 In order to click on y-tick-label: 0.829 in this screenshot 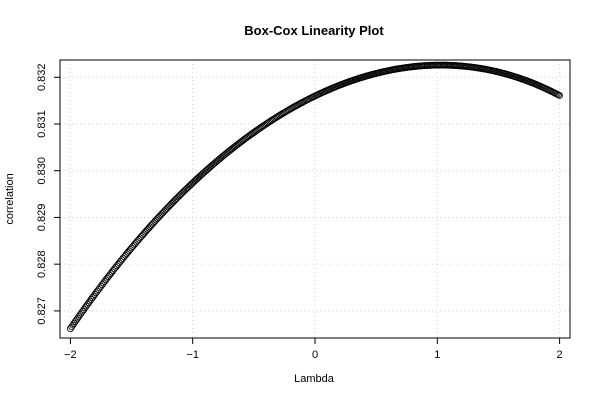, I will do `click(42, 218)`.